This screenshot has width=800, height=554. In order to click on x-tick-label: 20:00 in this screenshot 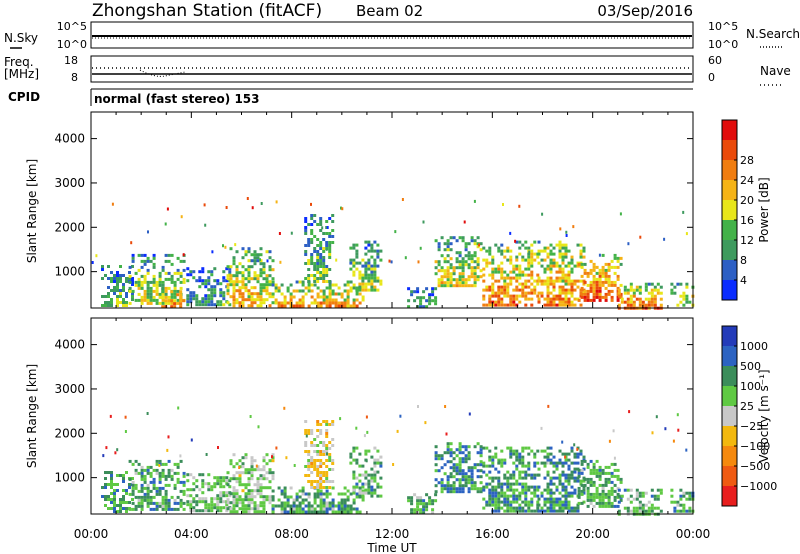, I will do `click(592, 534)`.